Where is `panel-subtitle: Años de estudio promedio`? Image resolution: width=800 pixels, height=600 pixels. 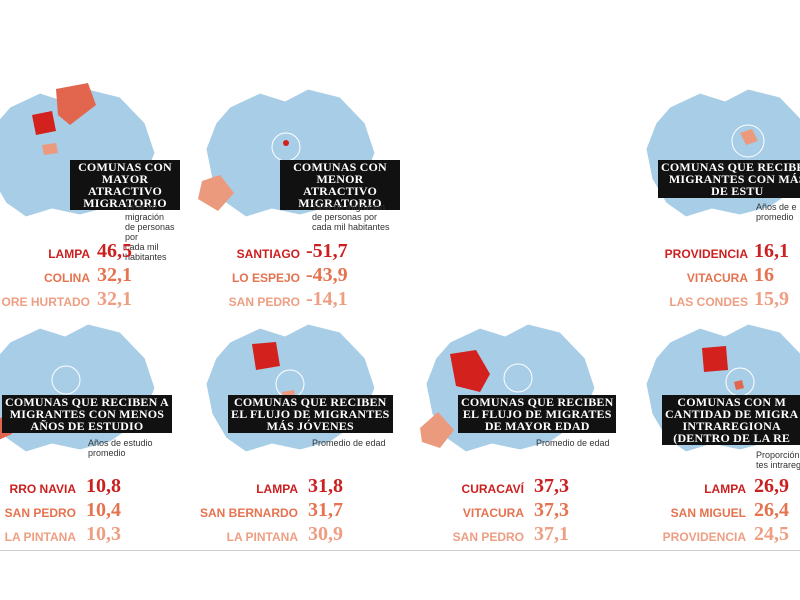 panel-subtitle: Años de estudio promedio is located at coordinates (120, 448).